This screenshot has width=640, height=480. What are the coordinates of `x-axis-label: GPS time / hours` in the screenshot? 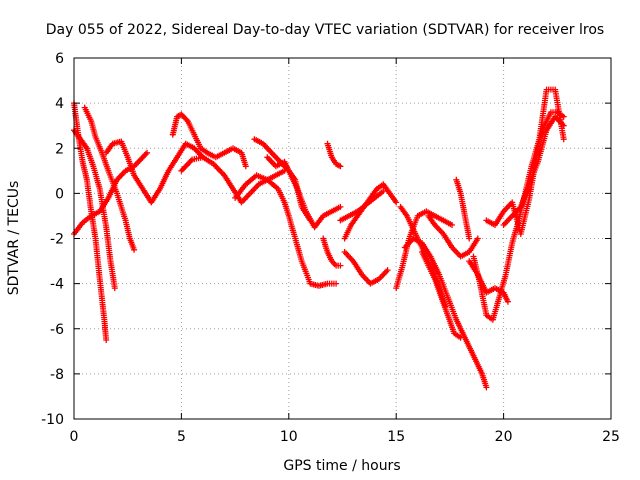 It's located at (341, 466).